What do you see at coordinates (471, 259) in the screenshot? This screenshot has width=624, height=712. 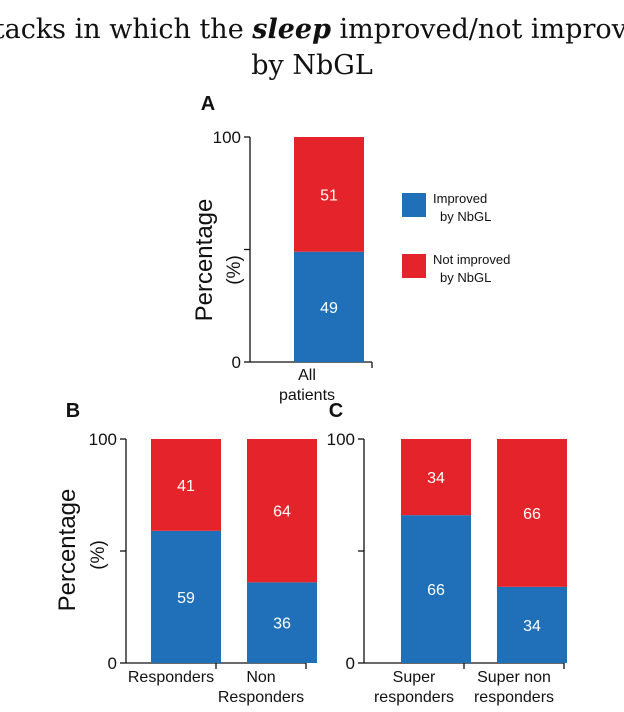 I see `legend-label-line1: Not improved` at bounding box center [471, 259].